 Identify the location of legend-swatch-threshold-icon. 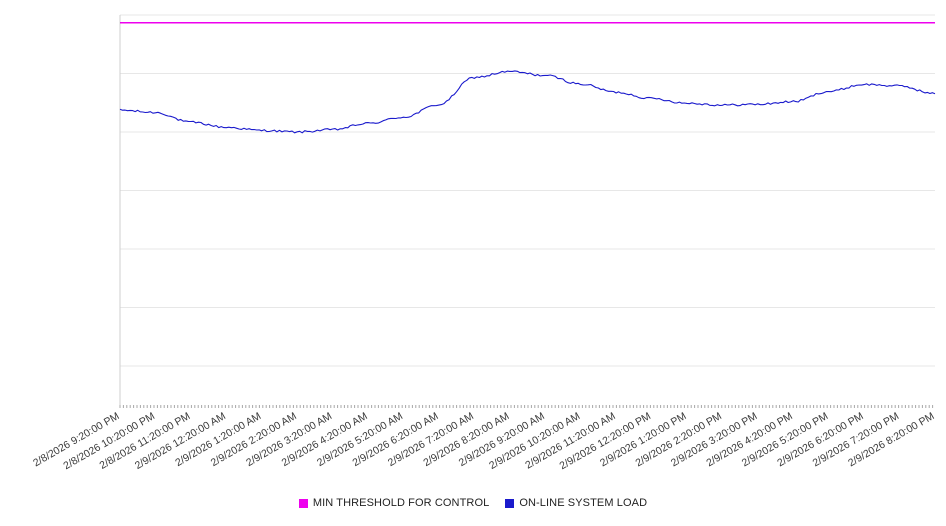
(303, 503).